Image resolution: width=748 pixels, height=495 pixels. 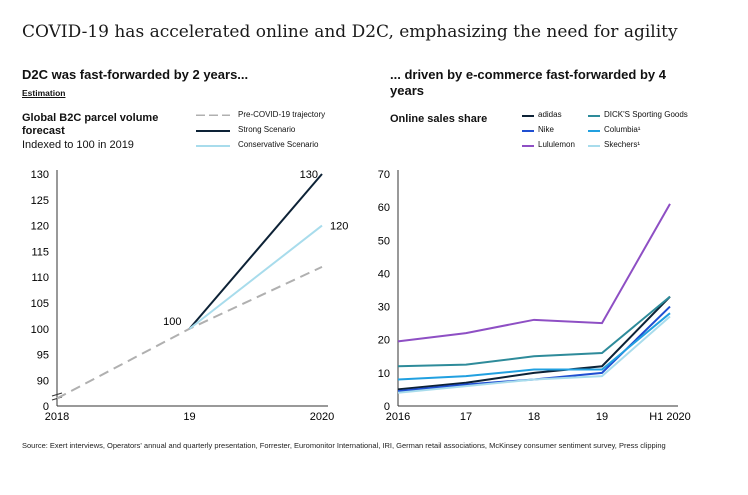 I want to click on legend-label: Conservative Scenario, so click(x=278, y=144).